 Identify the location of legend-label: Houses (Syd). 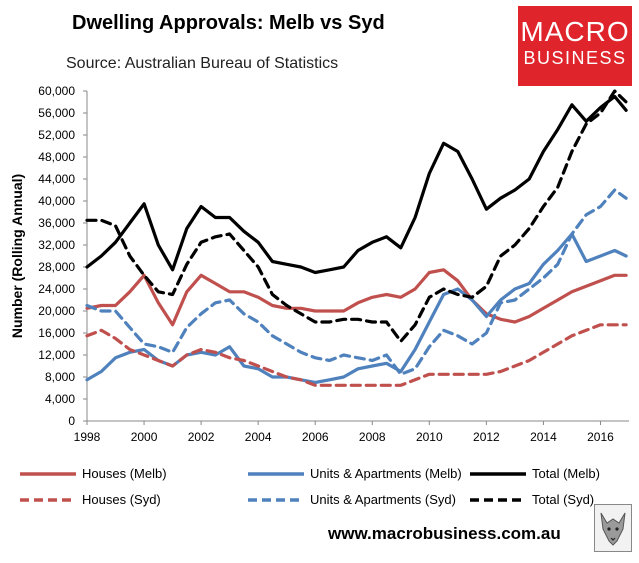
(121, 499).